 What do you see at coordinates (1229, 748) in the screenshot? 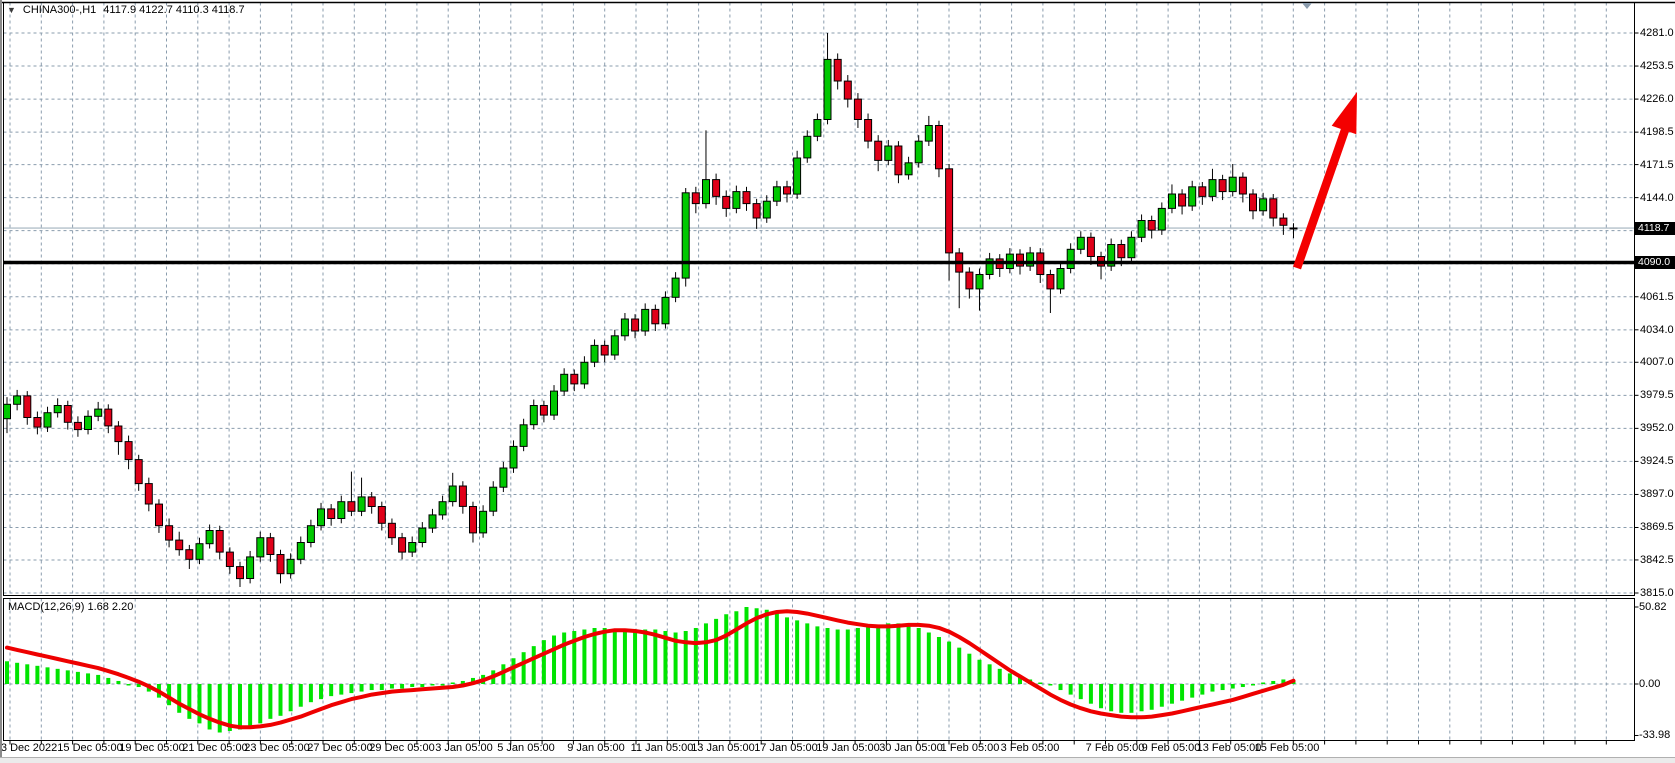
I see `time-axis-label: 13 Feb 05:00` at bounding box center [1229, 748].